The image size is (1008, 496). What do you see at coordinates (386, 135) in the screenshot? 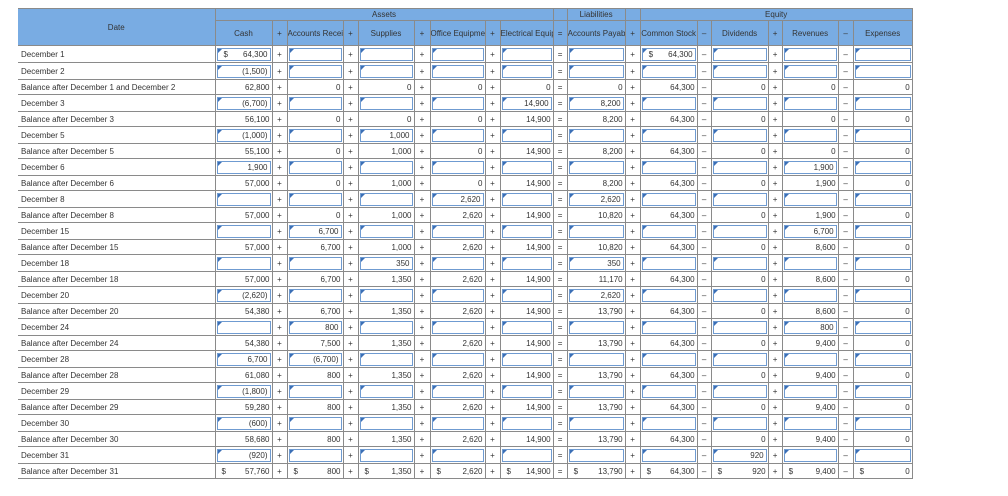
I see `supplies-input: 1,000` at bounding box center [386, 135].